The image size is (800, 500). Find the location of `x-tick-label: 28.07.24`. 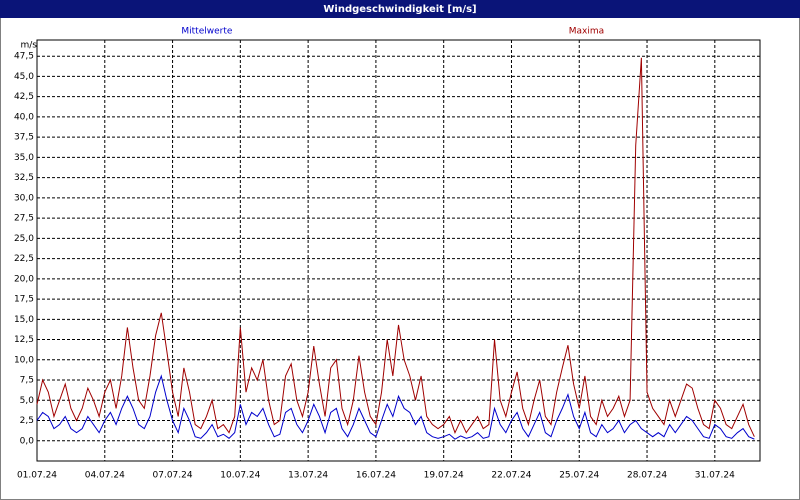

x-tick-label: 28.07.24 is located at coordinates (647, 476).